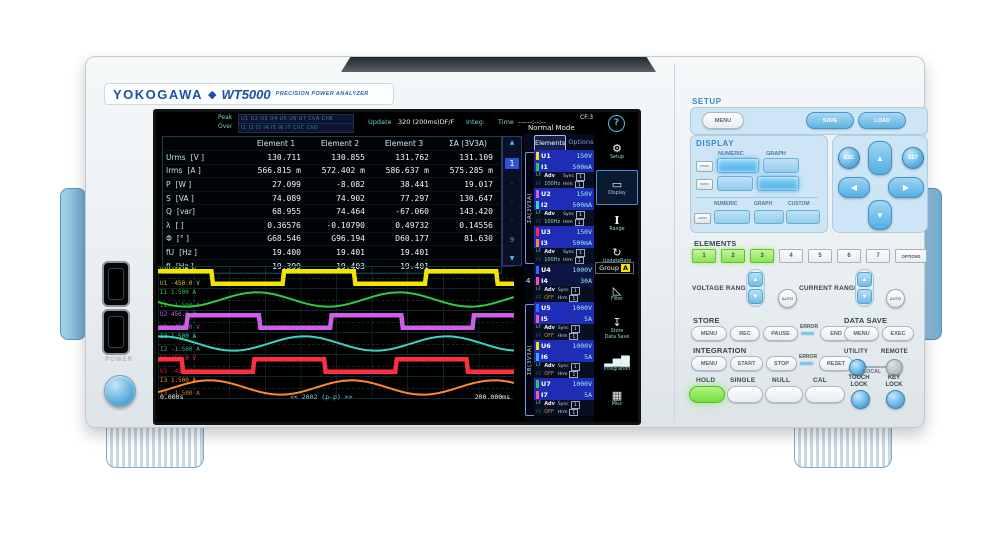 This screenshot has width=1000, height=540. I want to click on sidebar-element-4: U4 1000V I4 30A LF FF Adv OFF Sync 1 Hrm 1, so click(564, 283).